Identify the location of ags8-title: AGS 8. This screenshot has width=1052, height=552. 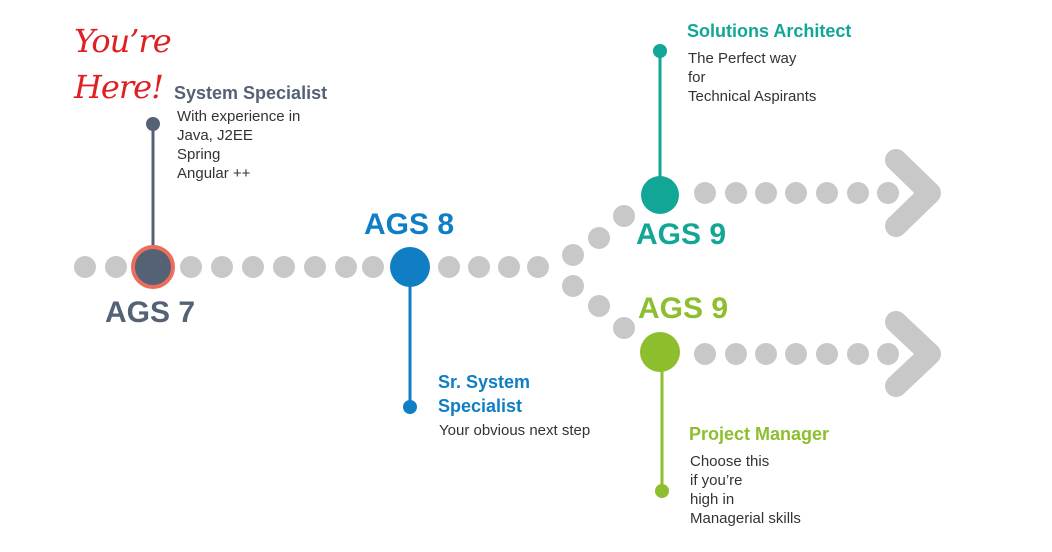
(409, 224).